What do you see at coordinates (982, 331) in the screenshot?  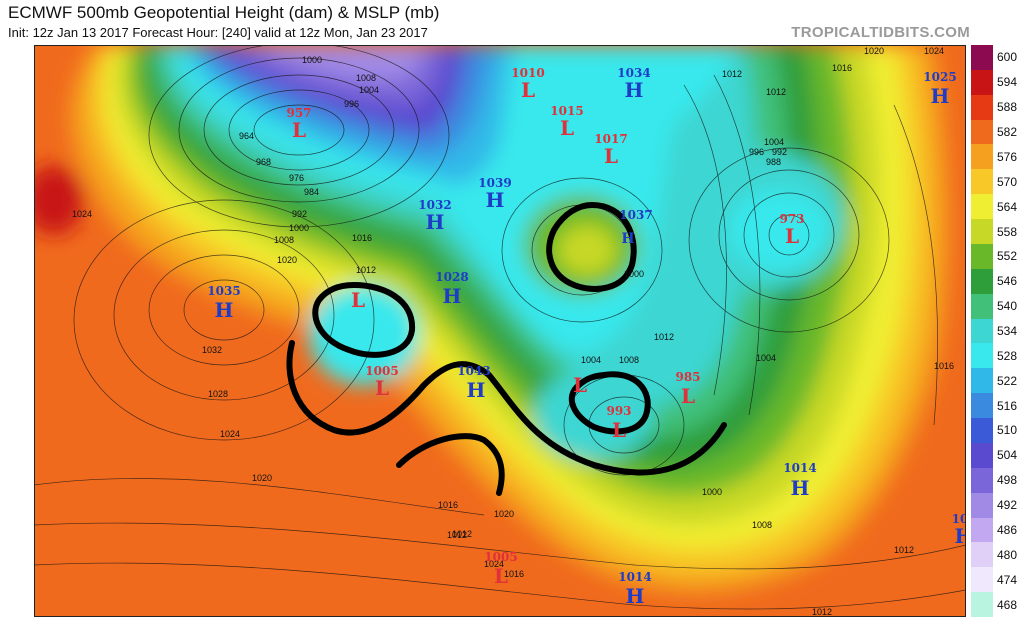 I see `colorbar` at bounding box center [982, 331].